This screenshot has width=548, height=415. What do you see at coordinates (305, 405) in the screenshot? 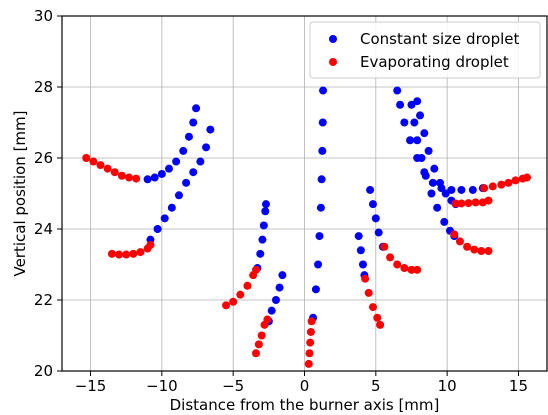
I see `x-axis-label: Distance from the burner axis [mm]` at bounding box center [305, 405].